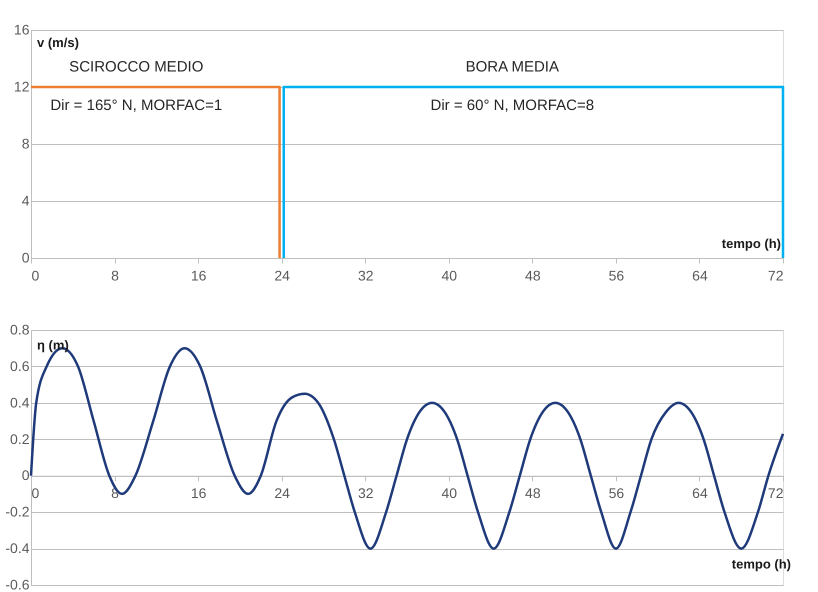 This screenshot has width=818, height=592. What do you see at coordinates (512, 67) in the screenshot?
I see `annotation: BORA MEDIA` at bounding box center [512, 67].